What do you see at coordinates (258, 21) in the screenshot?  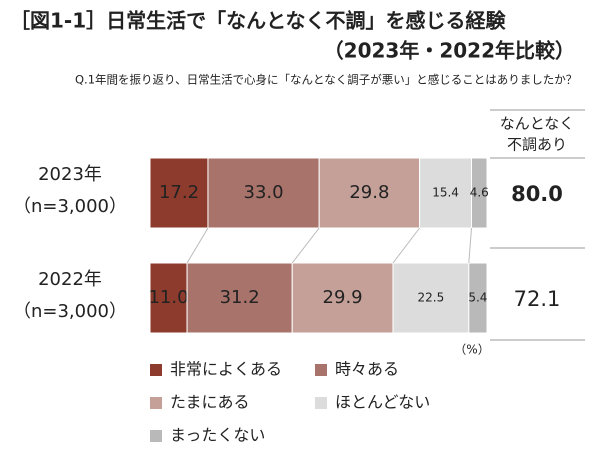 I see `chart-title: ［図1-1］日常生活で「なんとなく不調」を感じる経験` at bounding box center [258, 21].